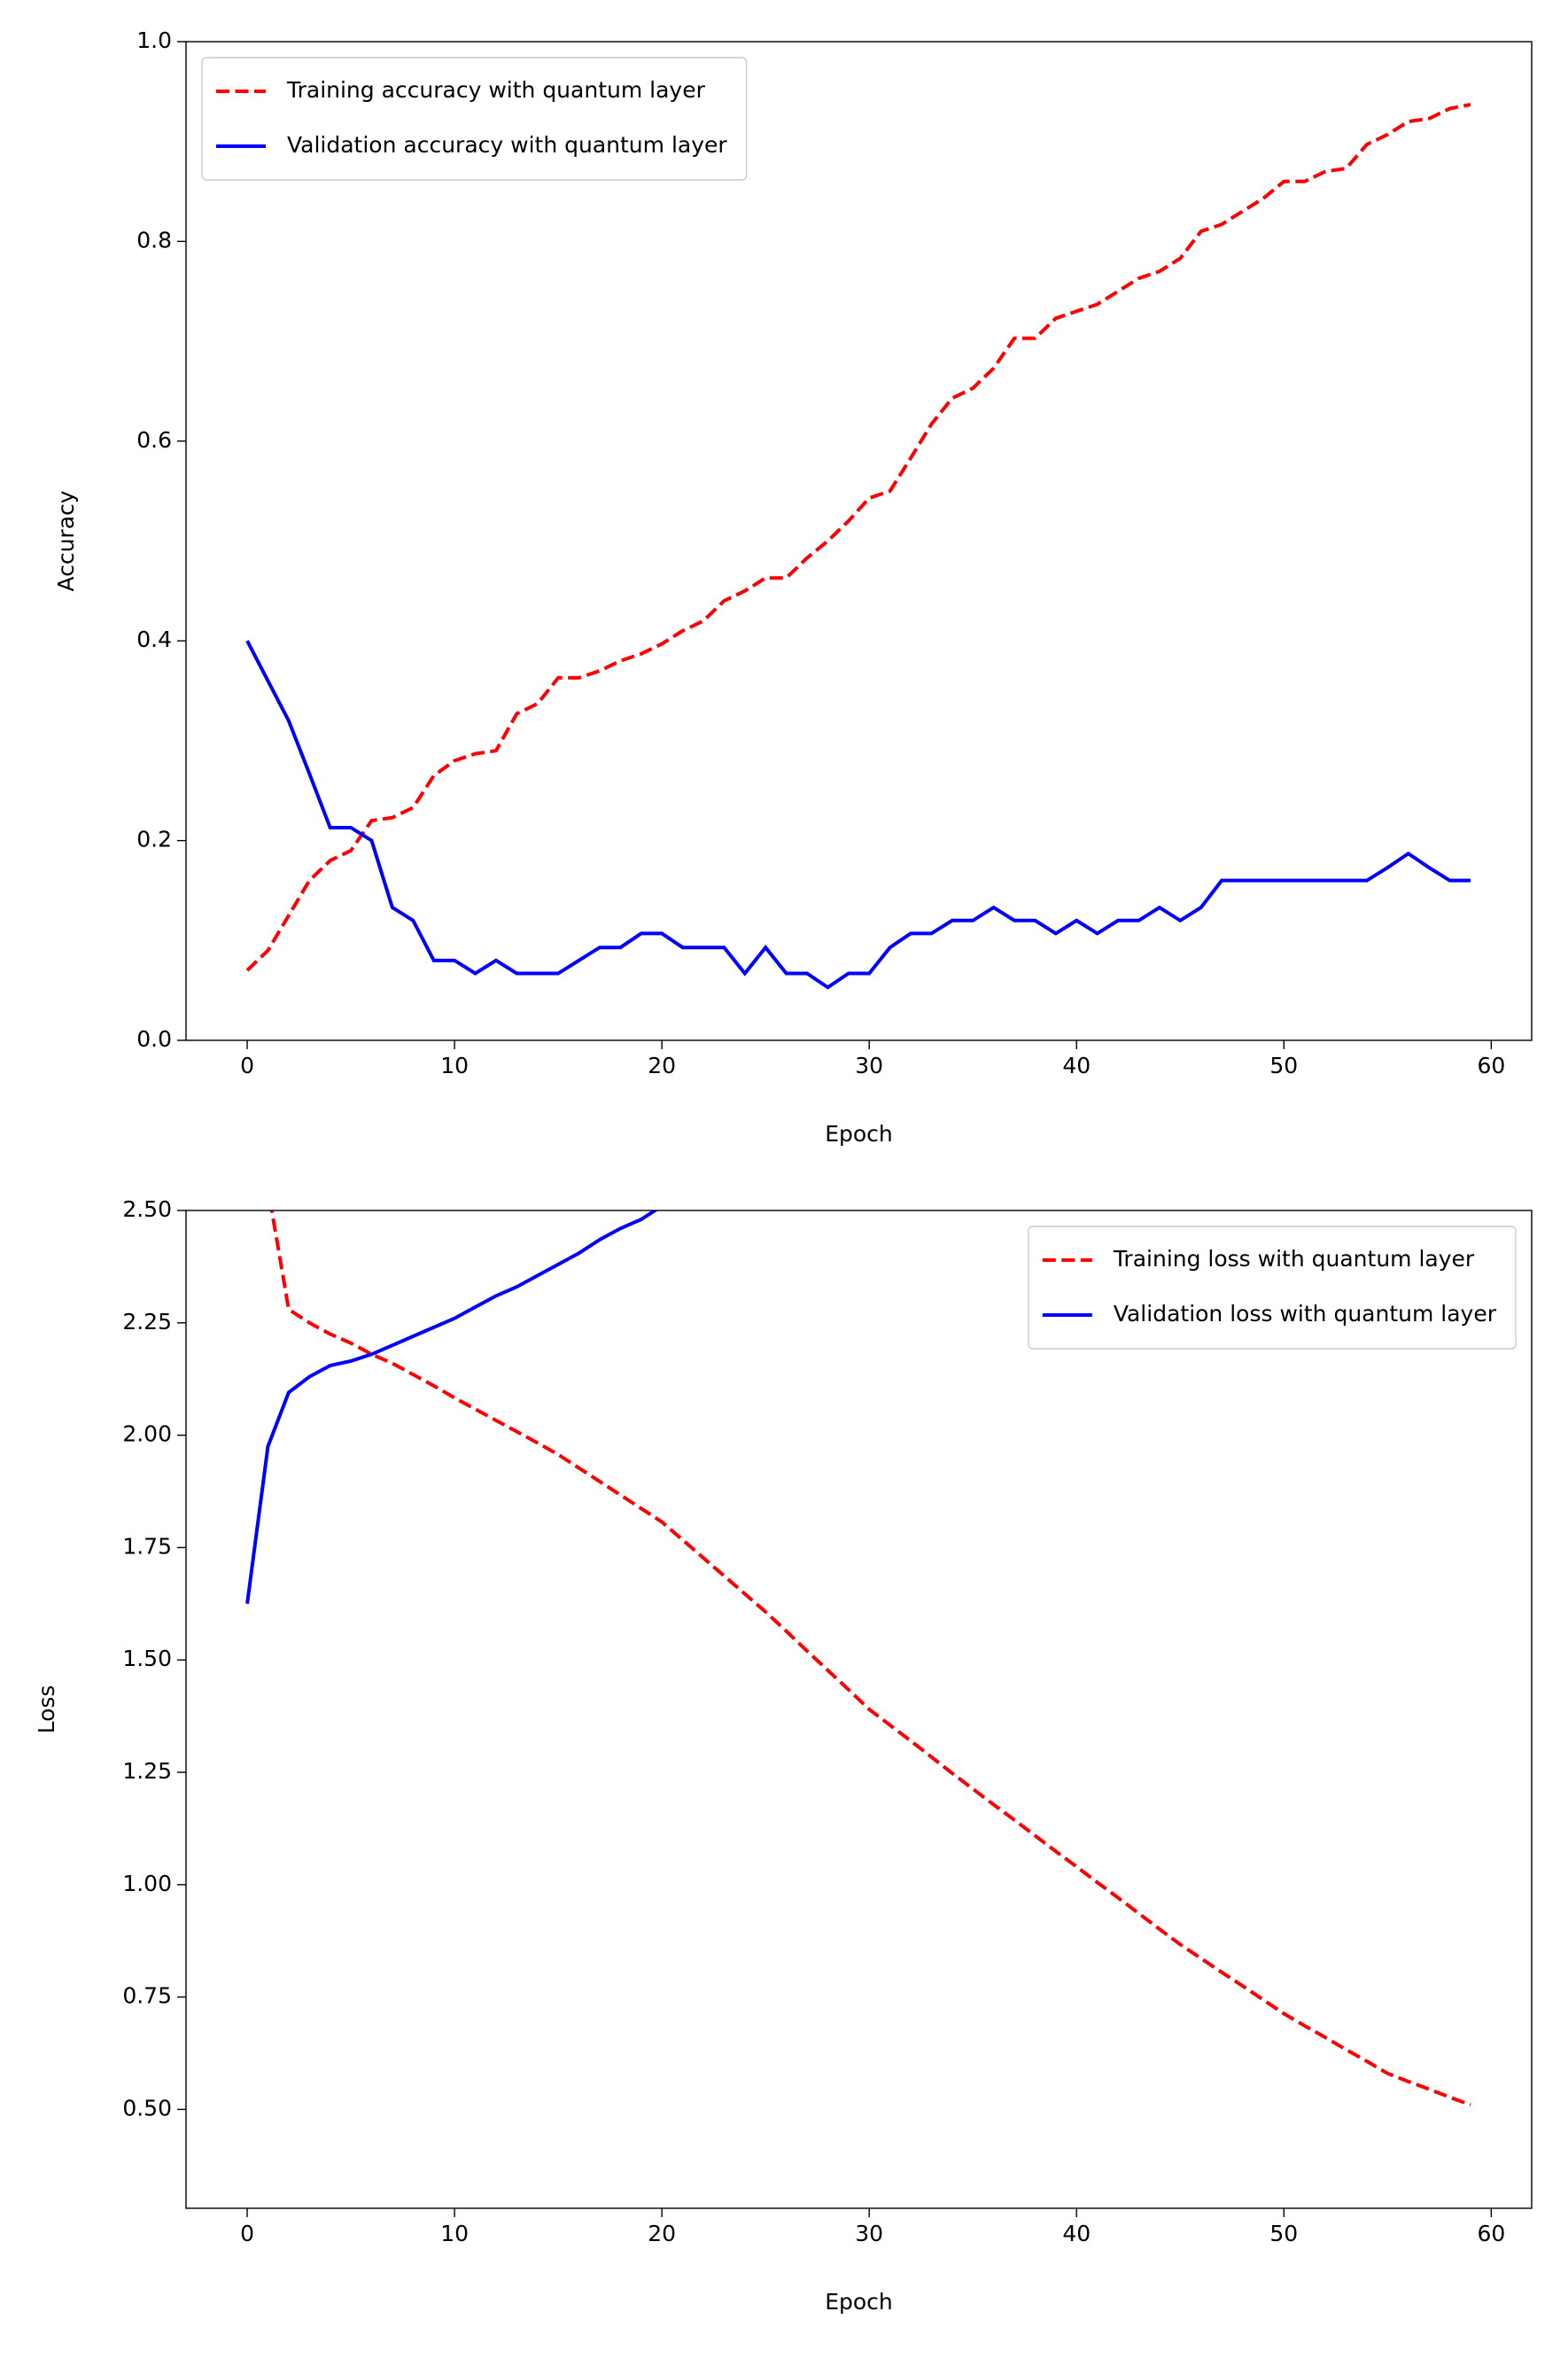  I want to click on y-tick-label: 0.4, so click(154, 639).